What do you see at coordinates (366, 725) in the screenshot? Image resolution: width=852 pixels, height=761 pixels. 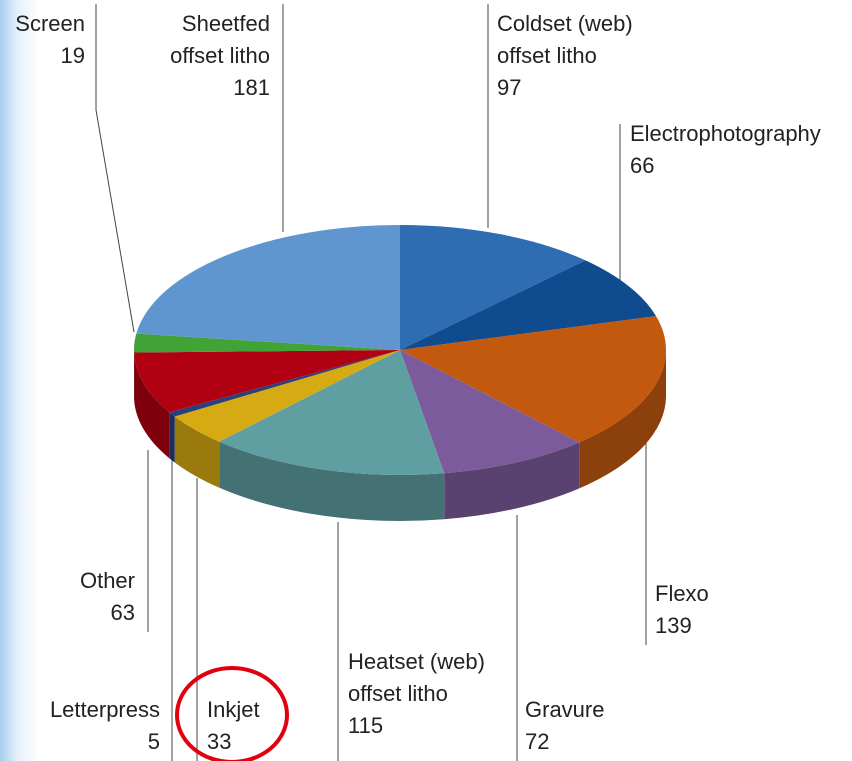 I see `value-label: 115` at bounding box center [366, 725].